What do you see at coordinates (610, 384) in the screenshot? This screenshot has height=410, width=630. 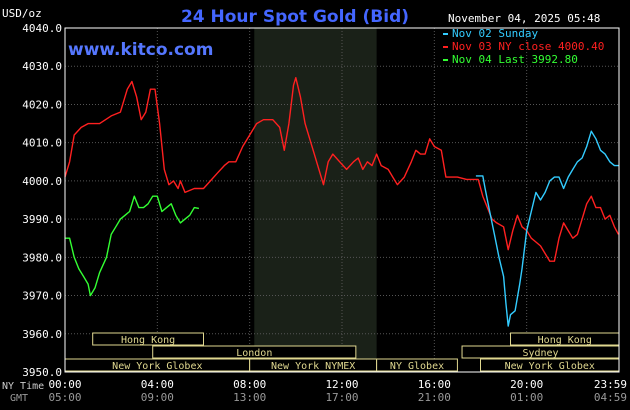 I see `x-tick-label-ny: 23:59` at bounding box center [610, 384].